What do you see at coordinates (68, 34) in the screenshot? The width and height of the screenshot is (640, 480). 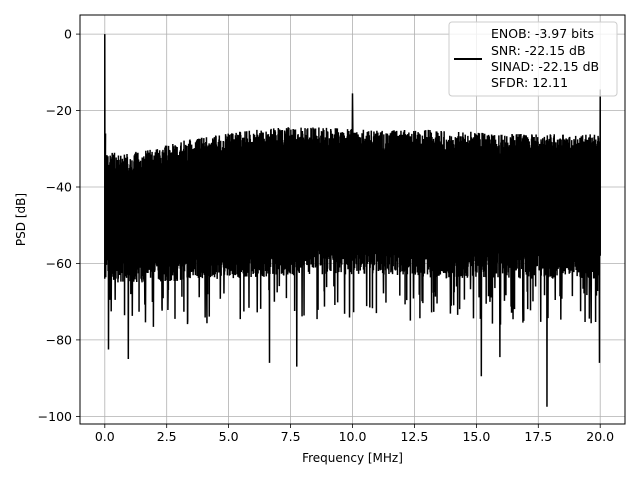 I see `y-tick-label: 0` at bounding box center [68, 34].